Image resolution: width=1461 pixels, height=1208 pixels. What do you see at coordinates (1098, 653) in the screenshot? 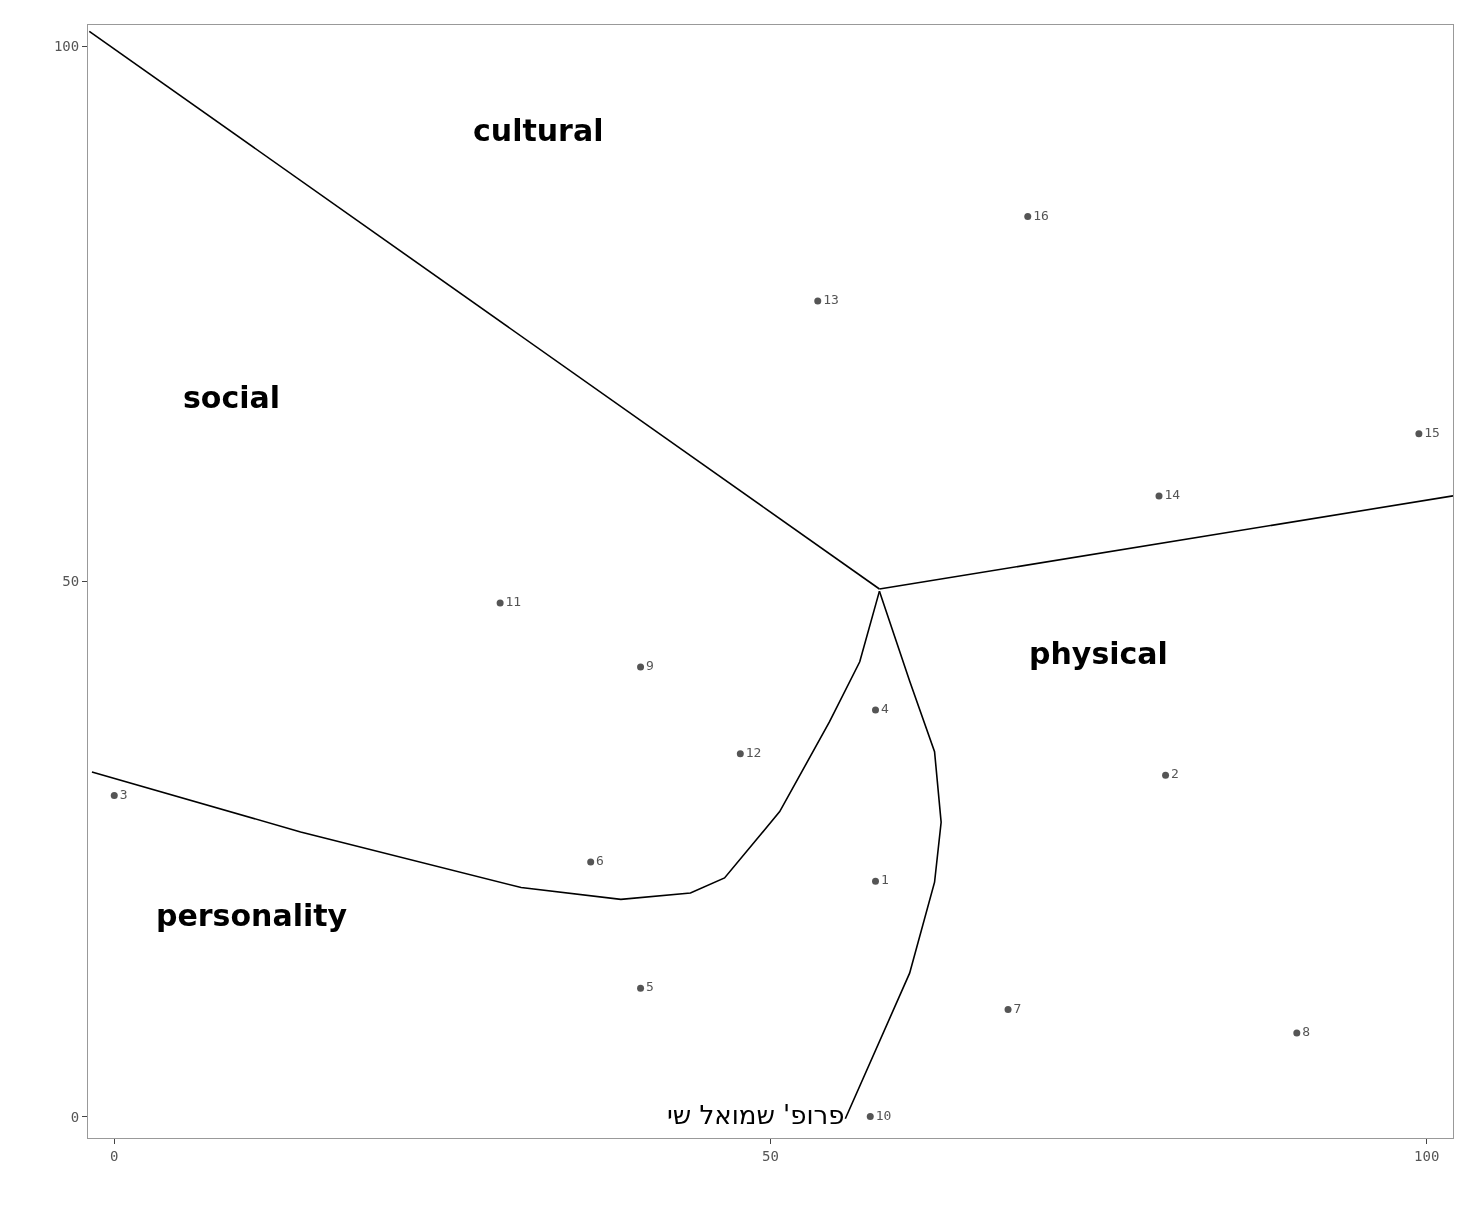
I see `annotation: physical` at bounding box center [1098, 653].